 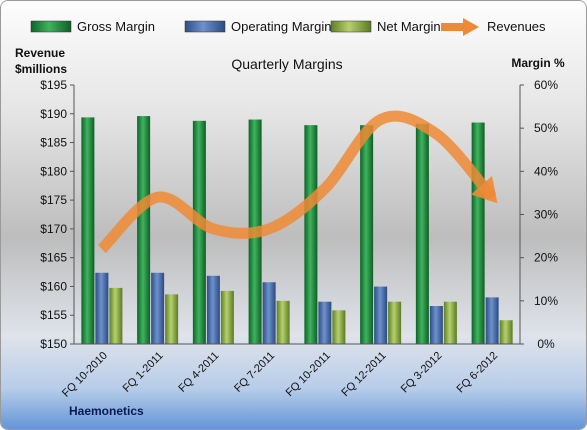 I want to click on revenues-legend-arrow, so click(x=471, y=27).